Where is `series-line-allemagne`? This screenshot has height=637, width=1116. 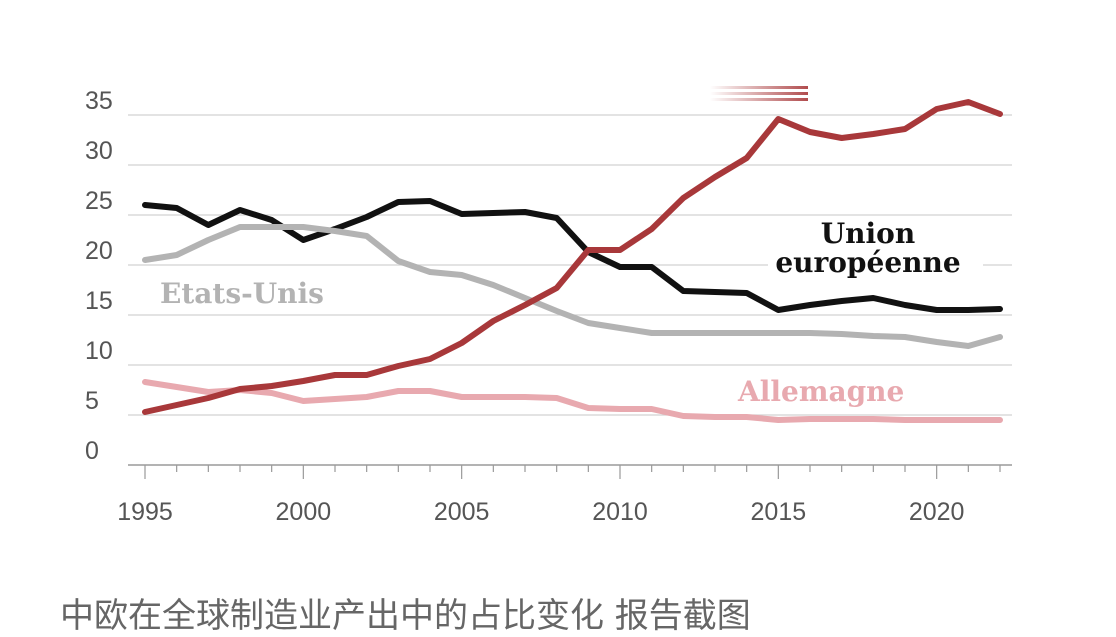 series-line-allemagne is located at coordinates (572, 401).